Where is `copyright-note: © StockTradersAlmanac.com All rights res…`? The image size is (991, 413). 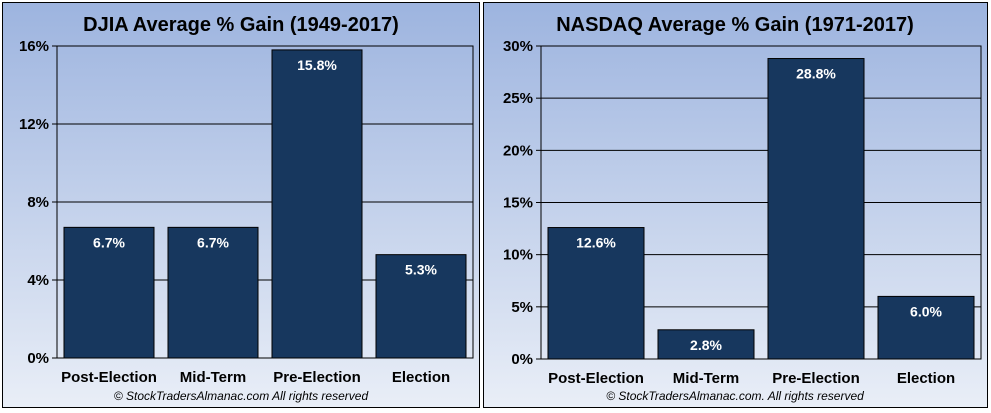 copyright-note: © StockTradersAlmanac.com All rights res… is located at coordinates (241, 396).